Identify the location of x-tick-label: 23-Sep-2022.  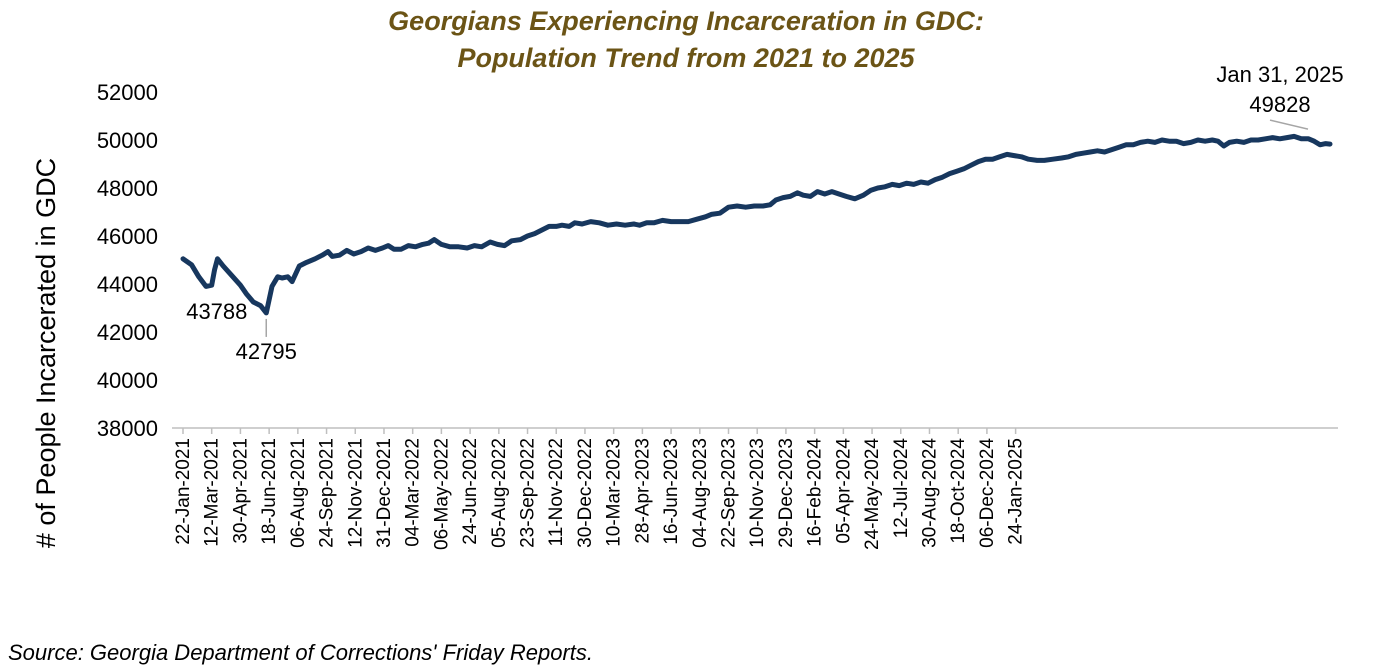
(528, 493).